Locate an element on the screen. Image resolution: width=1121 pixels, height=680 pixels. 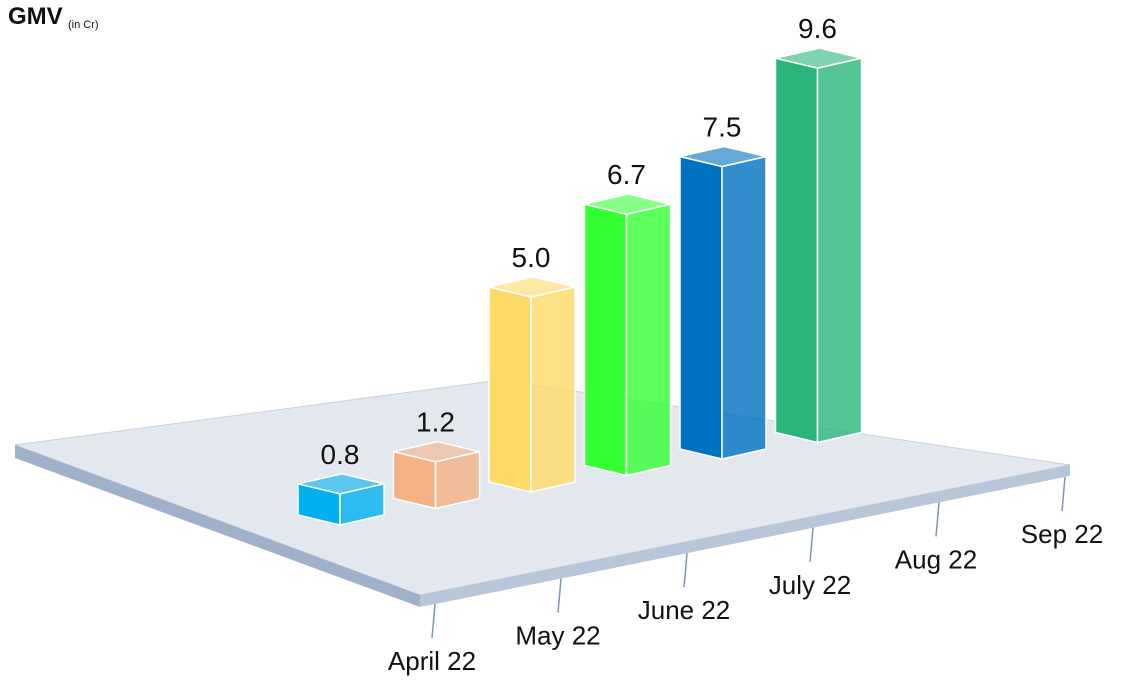
x-tick-label: April 22 is located at coordinates (432, 661).